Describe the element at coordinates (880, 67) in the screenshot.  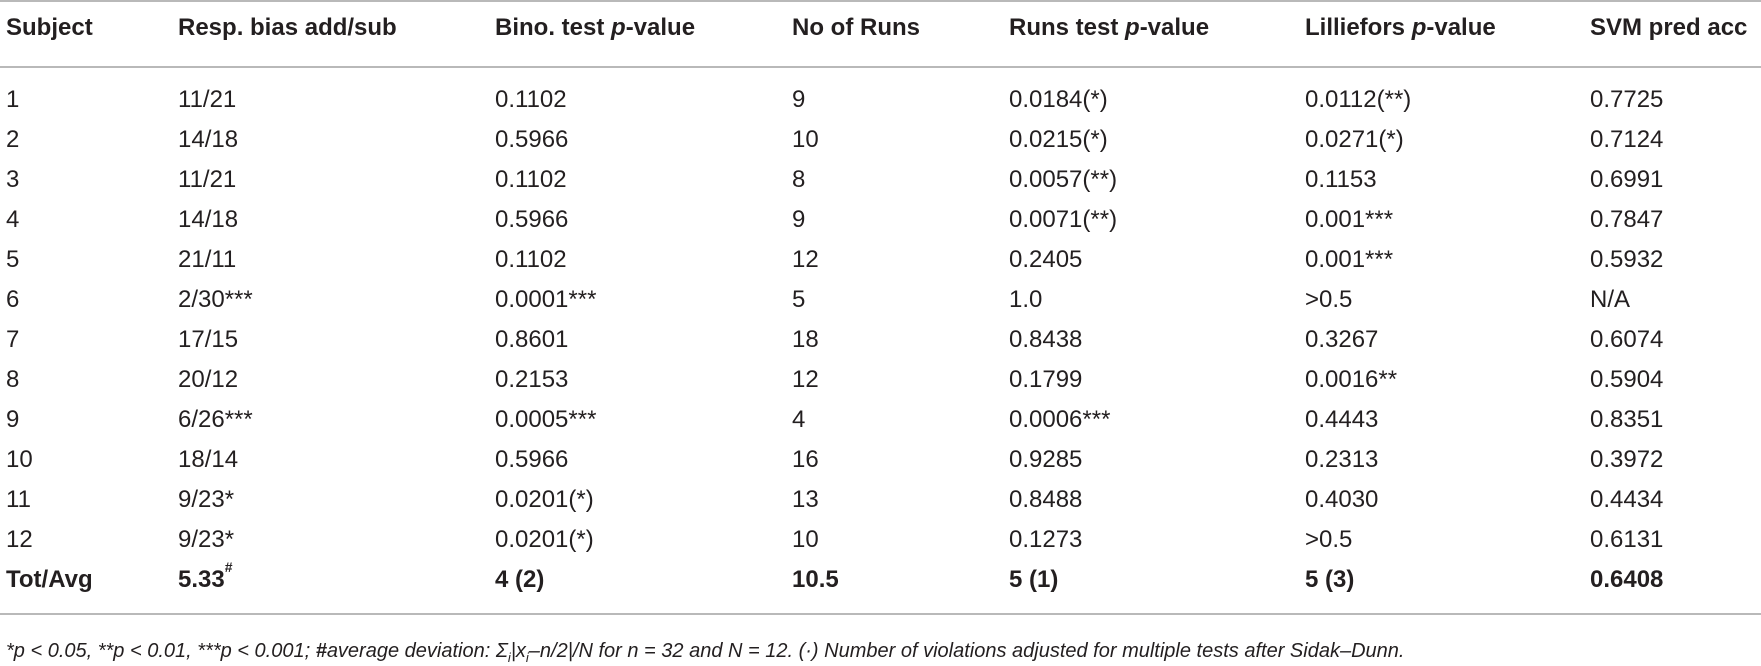
I see `table-header-rule` at that location.